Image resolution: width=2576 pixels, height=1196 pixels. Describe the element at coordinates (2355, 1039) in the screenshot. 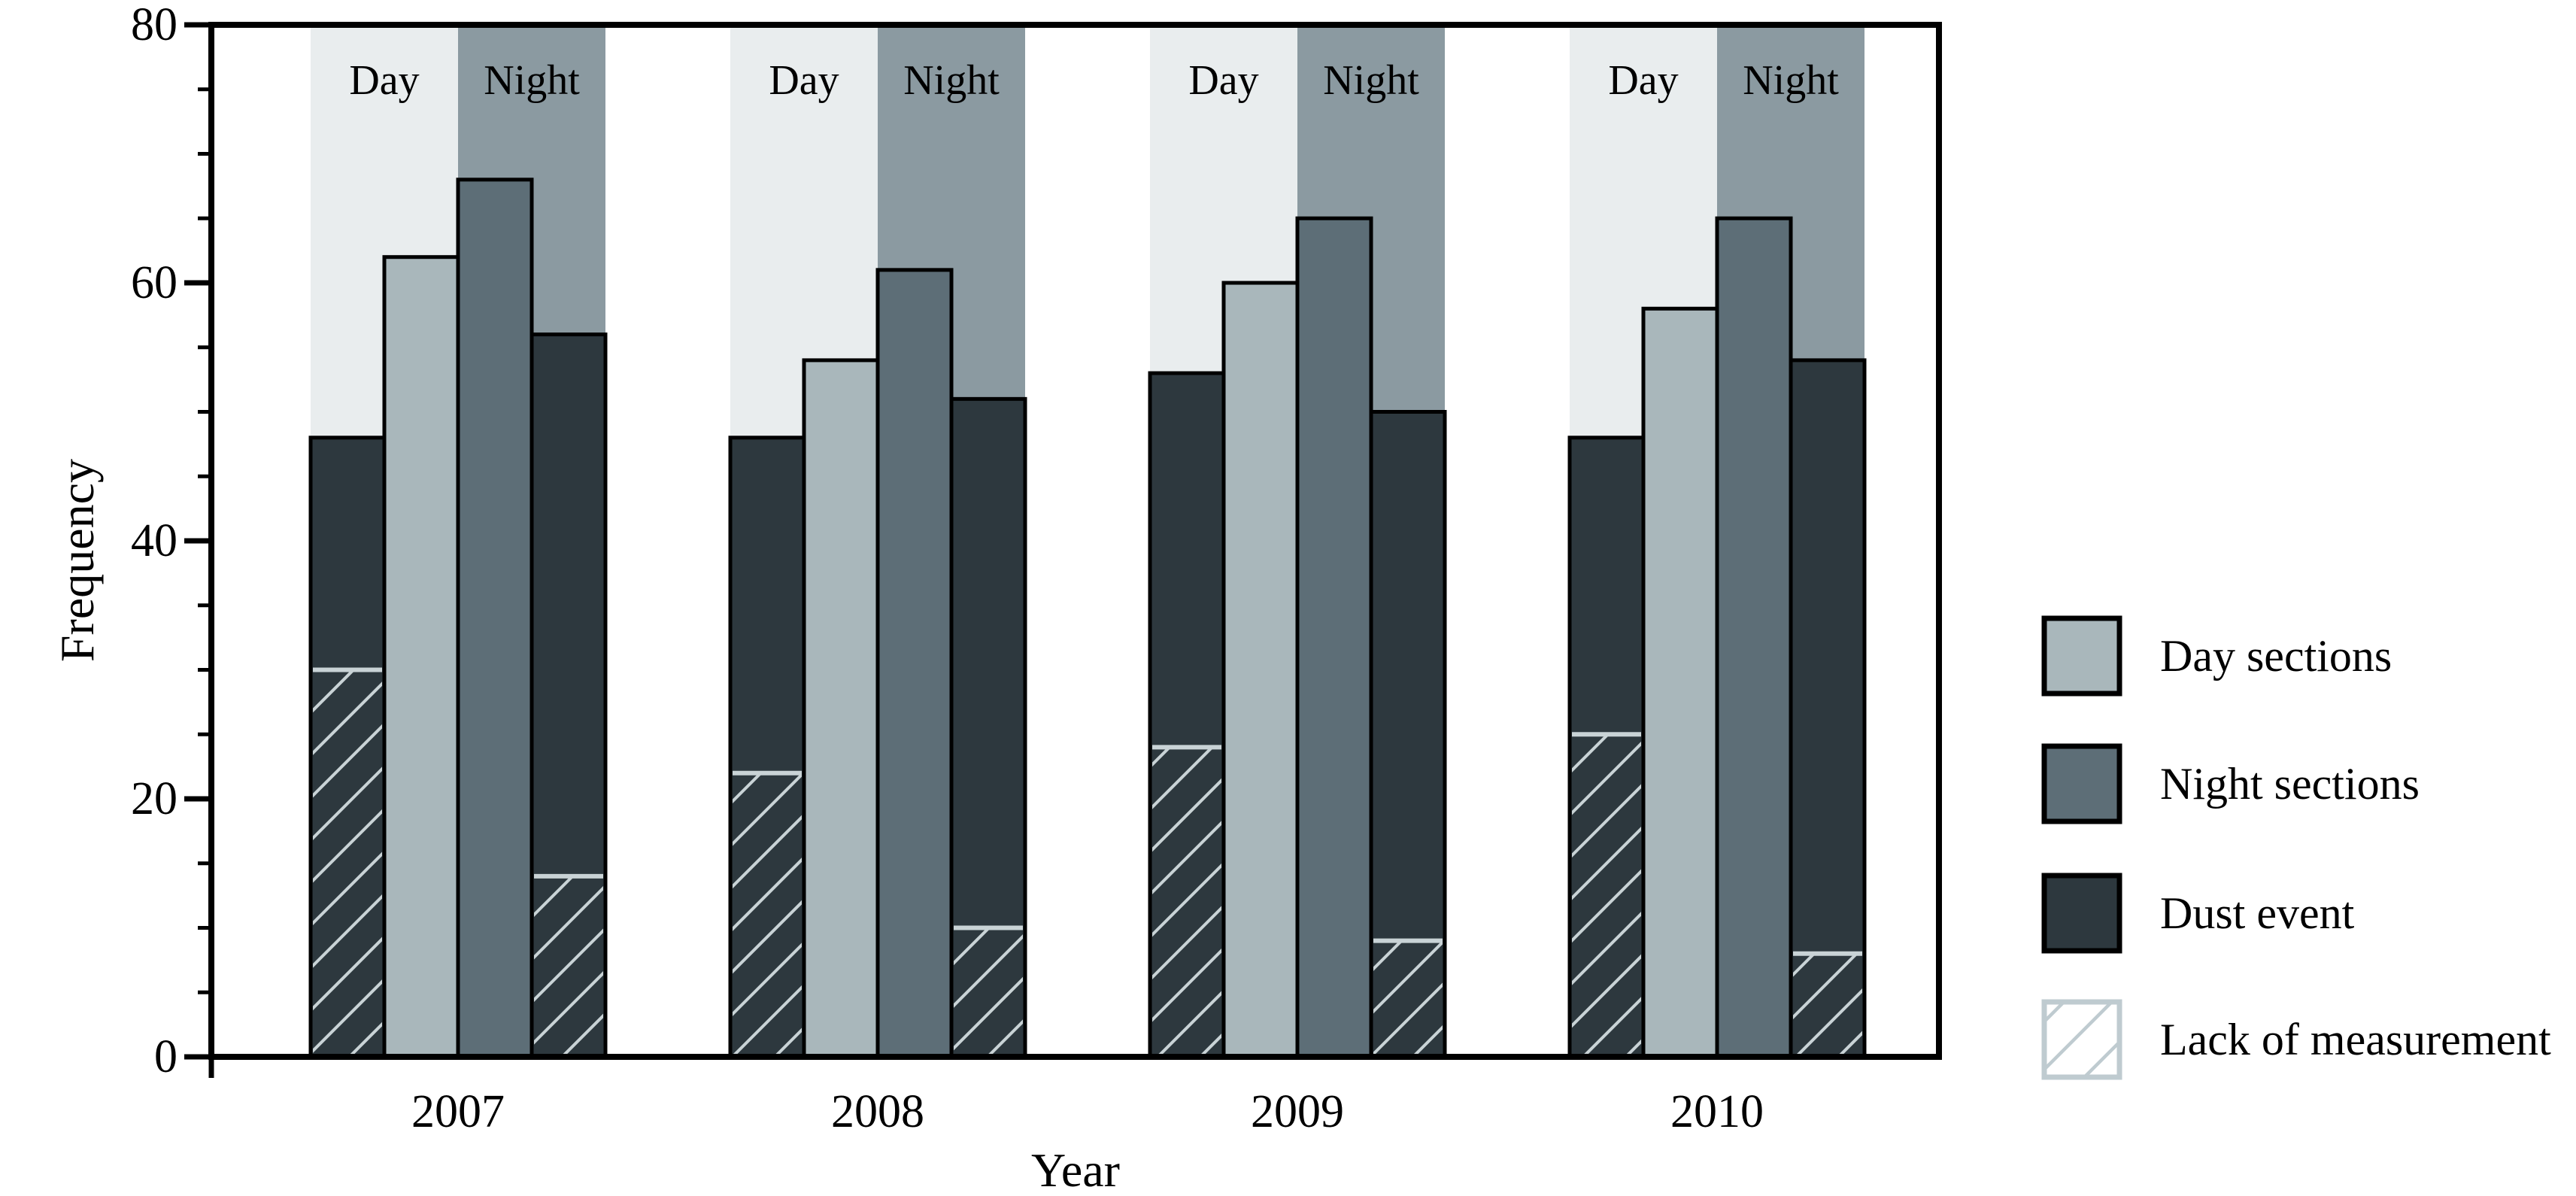

I see `legend-label-lack-of-measurement: Lack of measurement` at that location.